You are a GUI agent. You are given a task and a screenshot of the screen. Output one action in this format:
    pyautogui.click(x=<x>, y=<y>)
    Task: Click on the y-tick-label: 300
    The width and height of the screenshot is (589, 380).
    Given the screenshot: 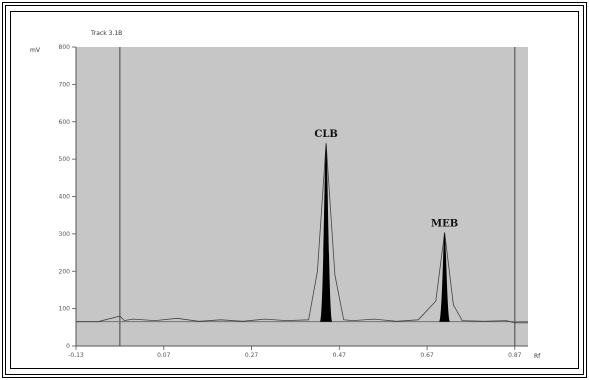 What is the action you would take?
    pyautogui.click(x=65, y=234)
    